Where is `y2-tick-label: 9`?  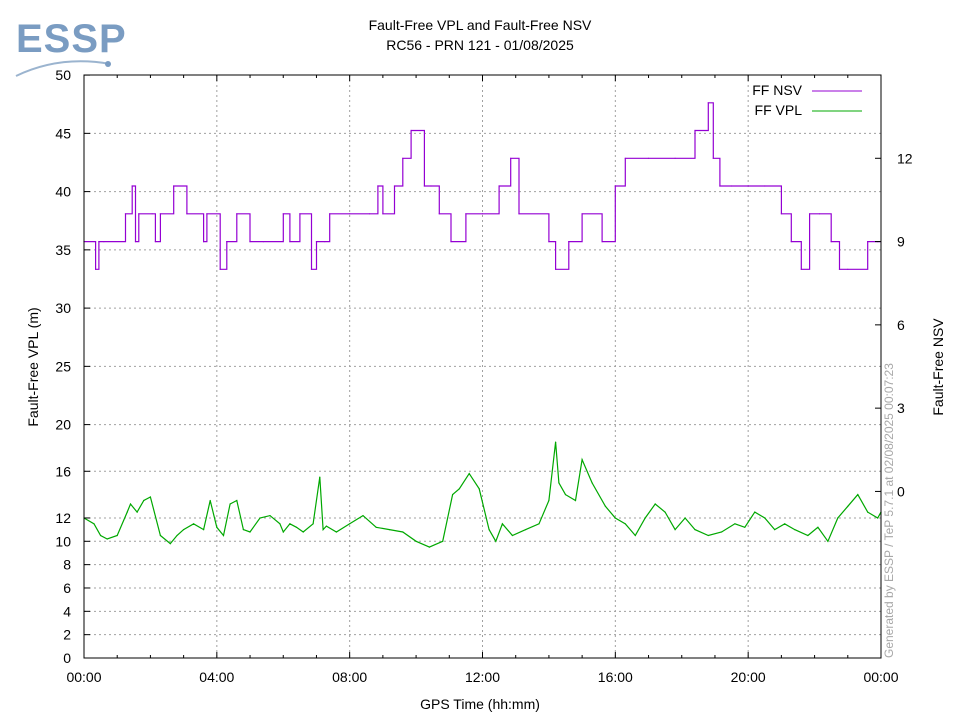 y2-tick-label: 9 is located at coordinates (901, 242).